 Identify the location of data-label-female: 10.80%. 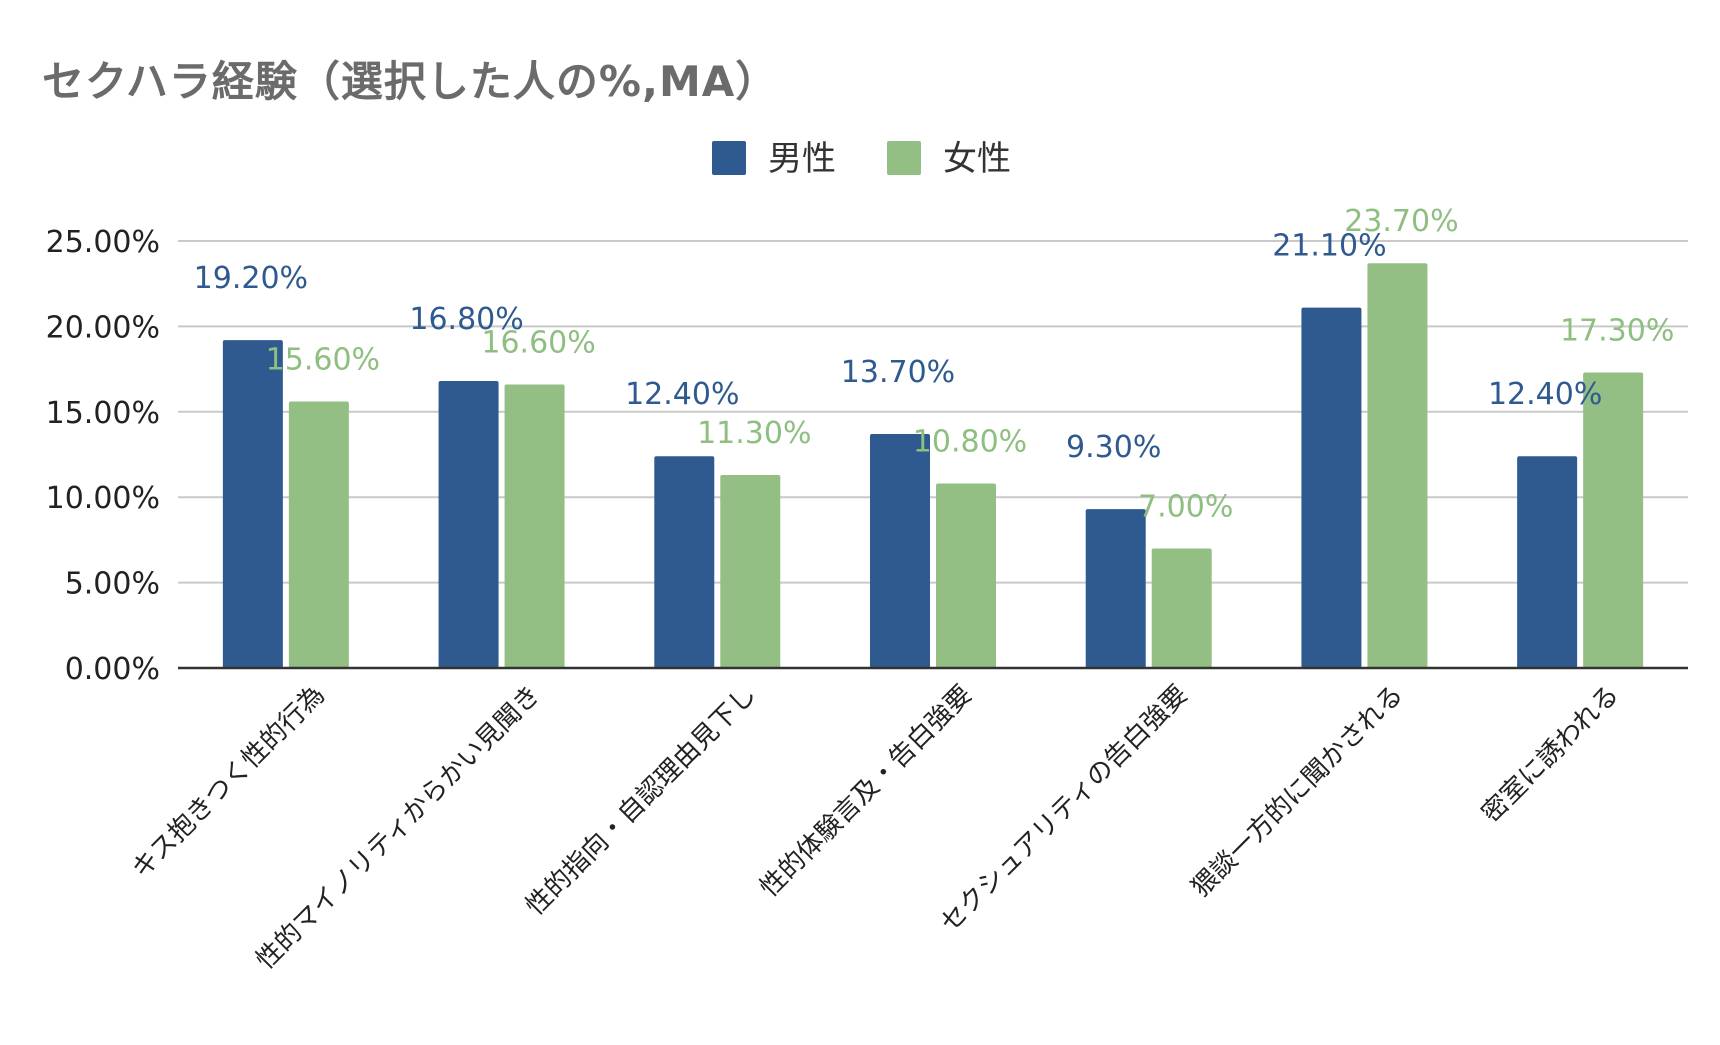
(970, 442).